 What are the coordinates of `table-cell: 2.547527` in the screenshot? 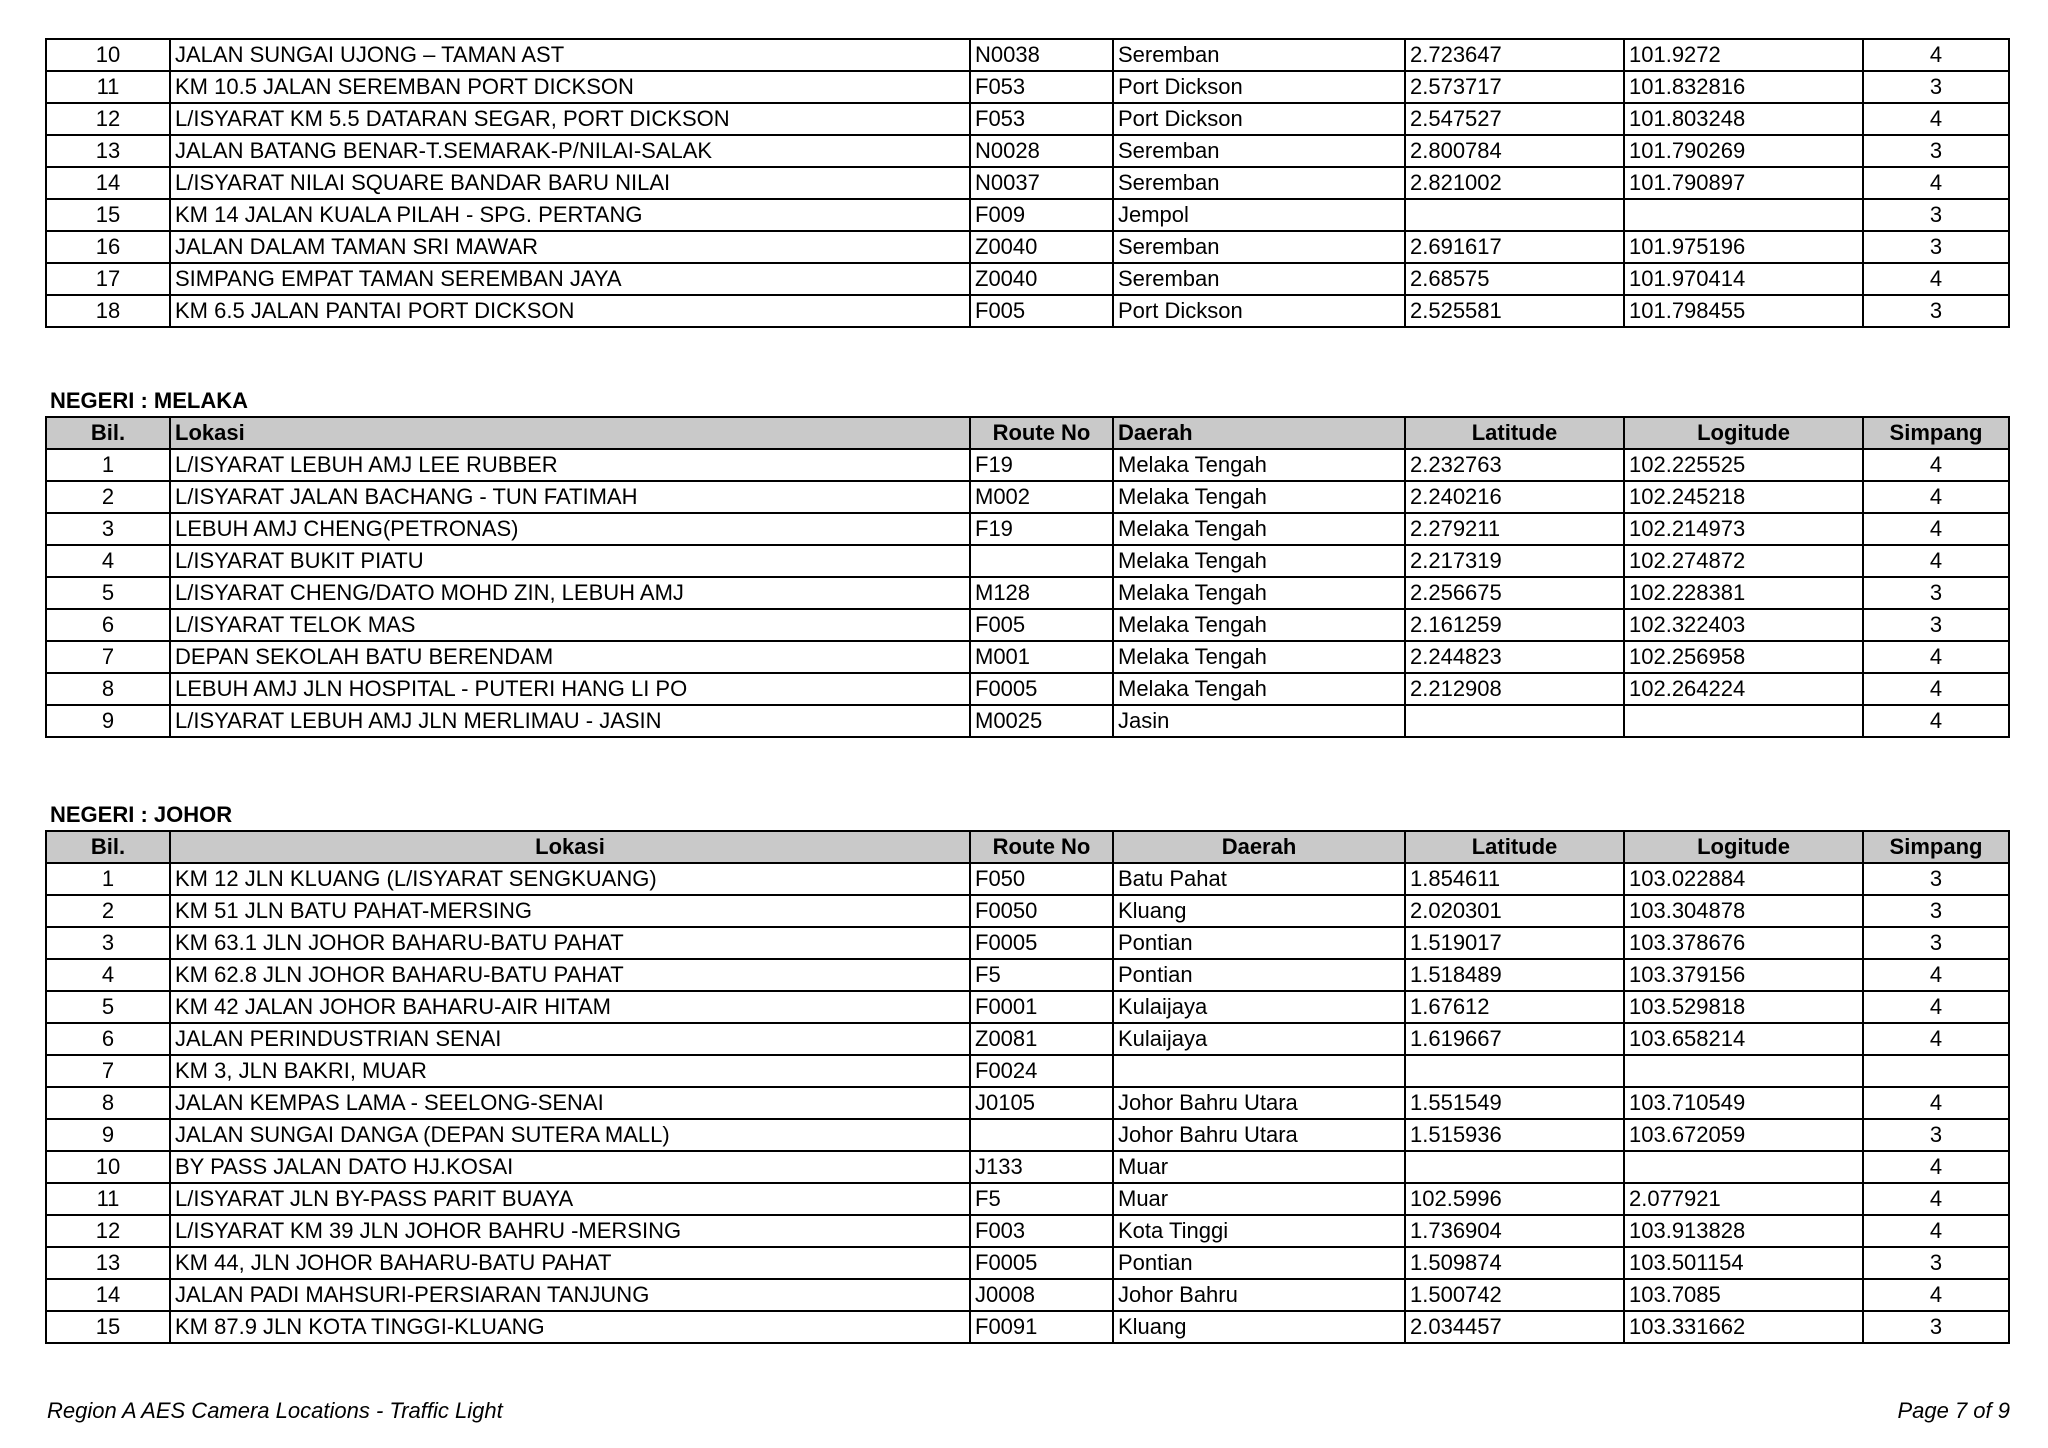 It's located at (1514, 119).